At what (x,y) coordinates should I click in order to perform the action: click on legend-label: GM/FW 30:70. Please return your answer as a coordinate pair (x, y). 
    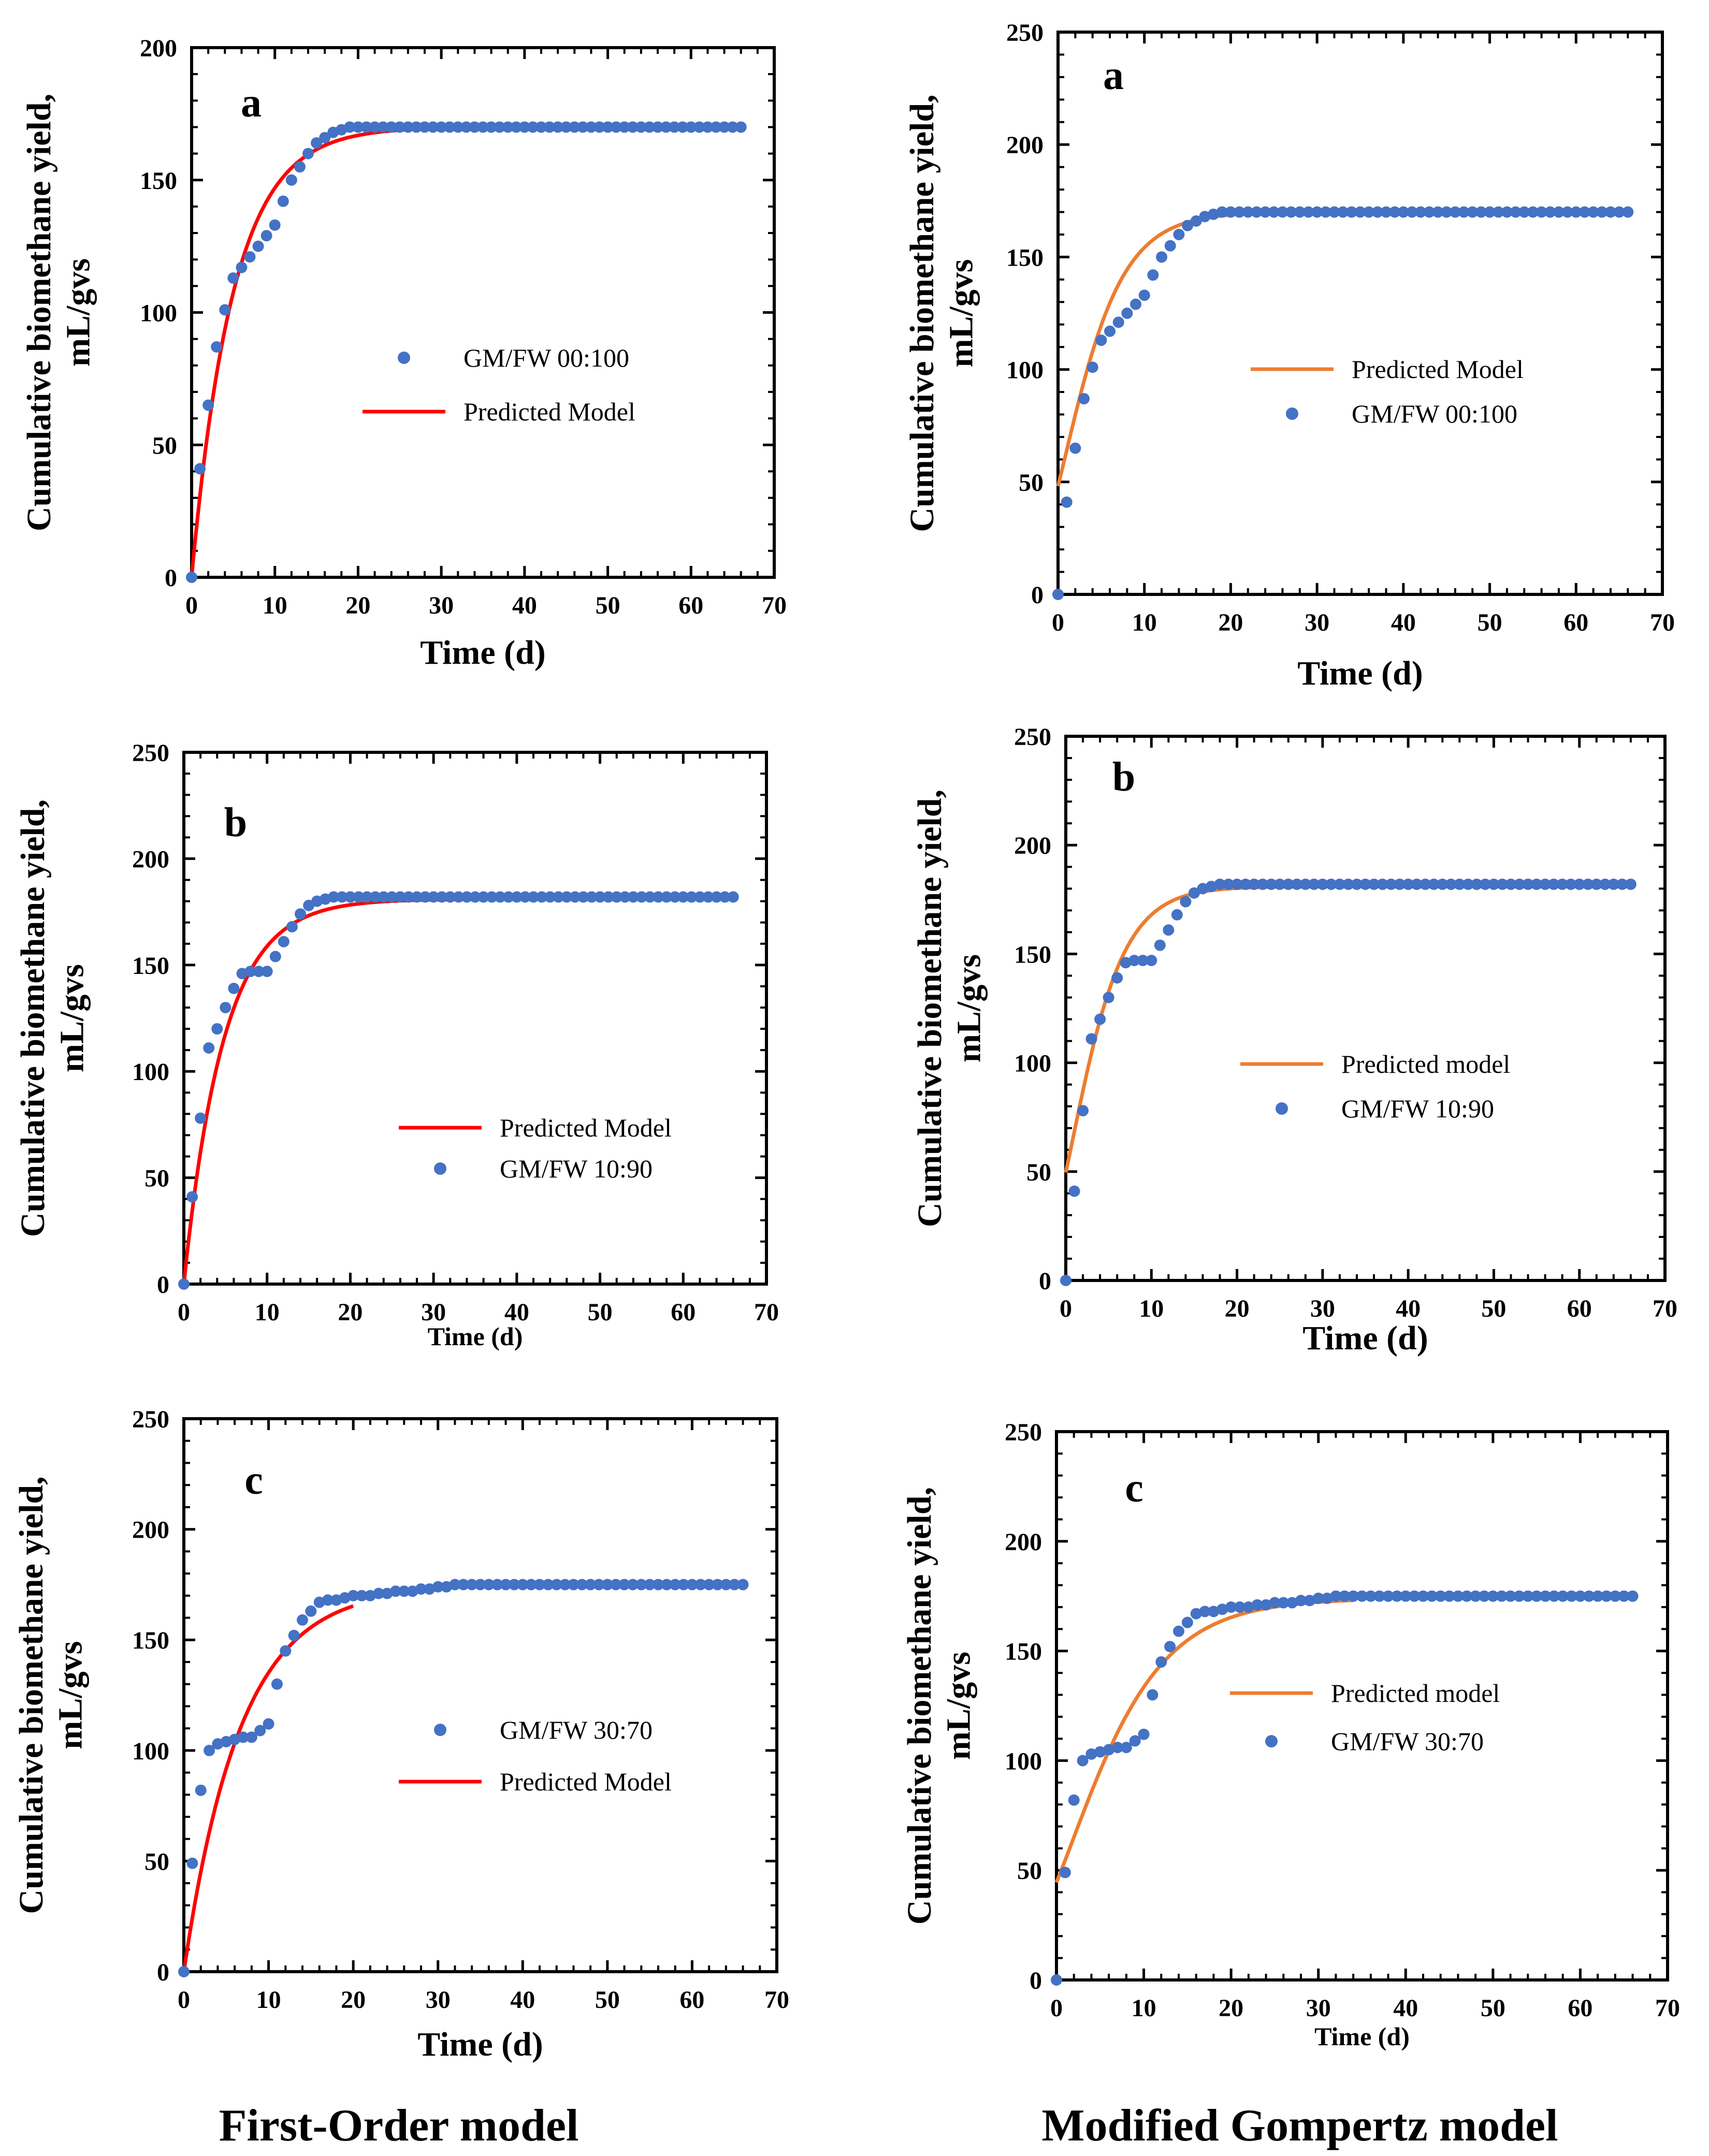
    Looking at the image, I should click on (1407, 1741).